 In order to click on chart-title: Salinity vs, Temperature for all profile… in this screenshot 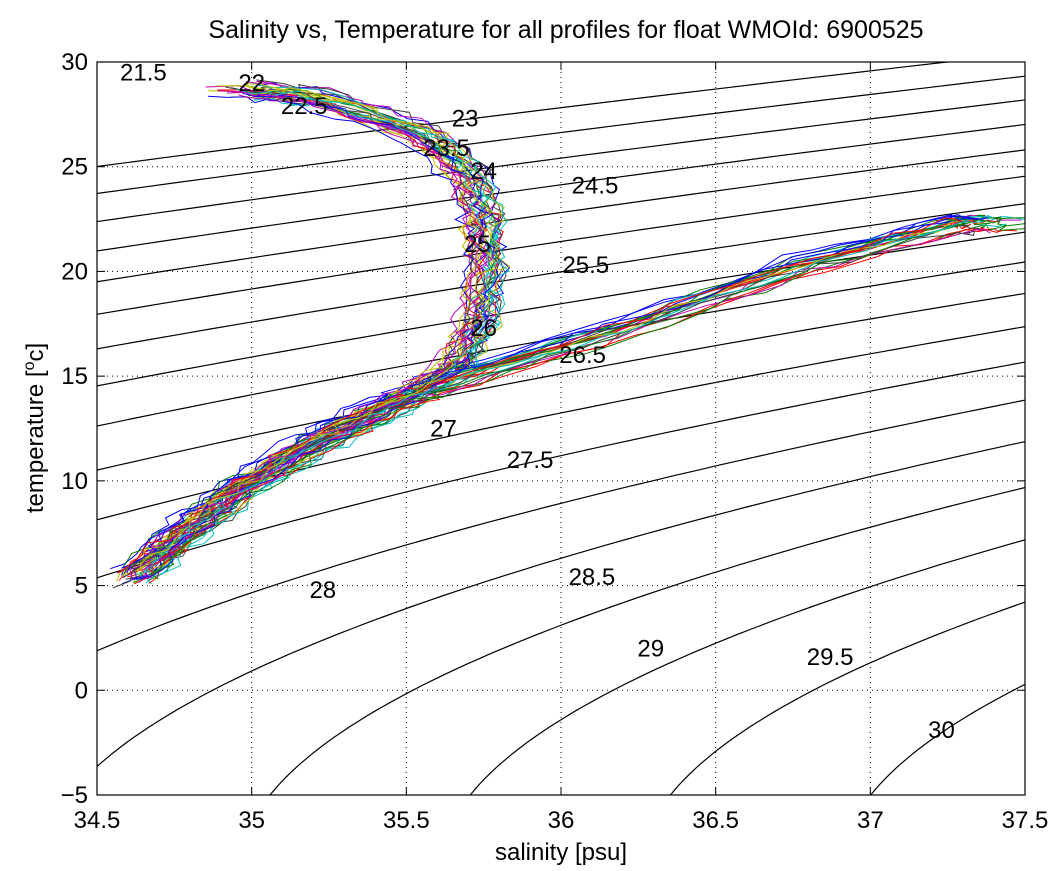, I will do `click(565, 30)`.